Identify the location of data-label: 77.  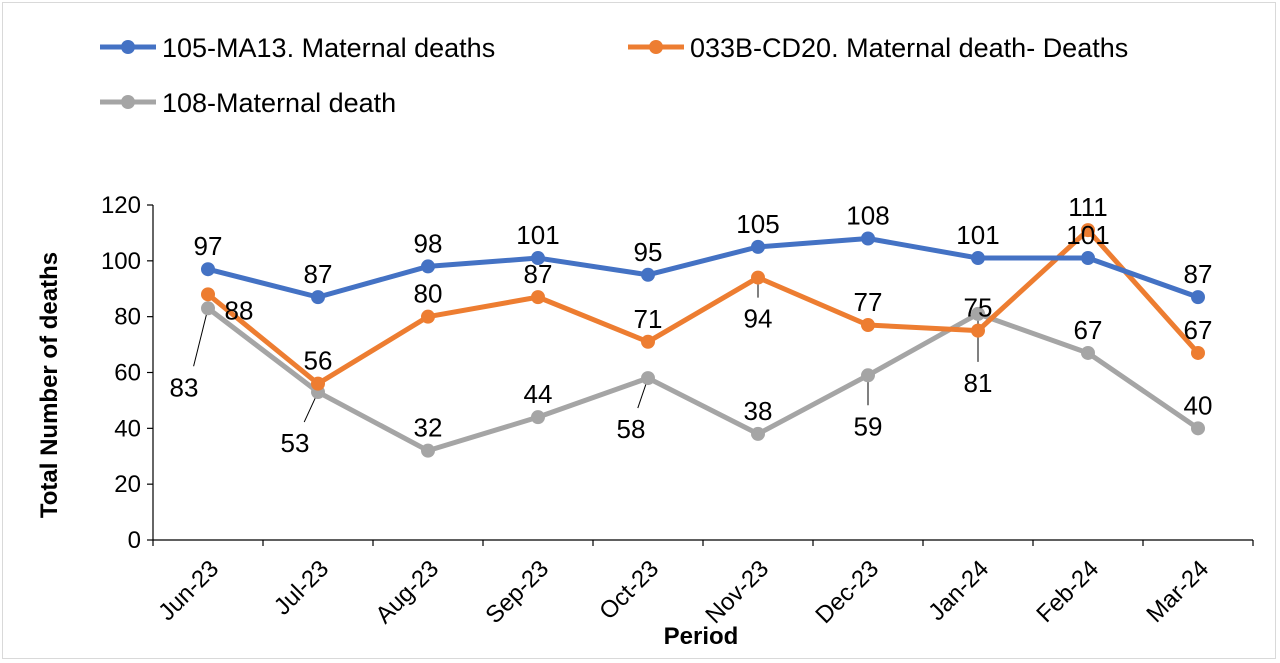
(868, 302).